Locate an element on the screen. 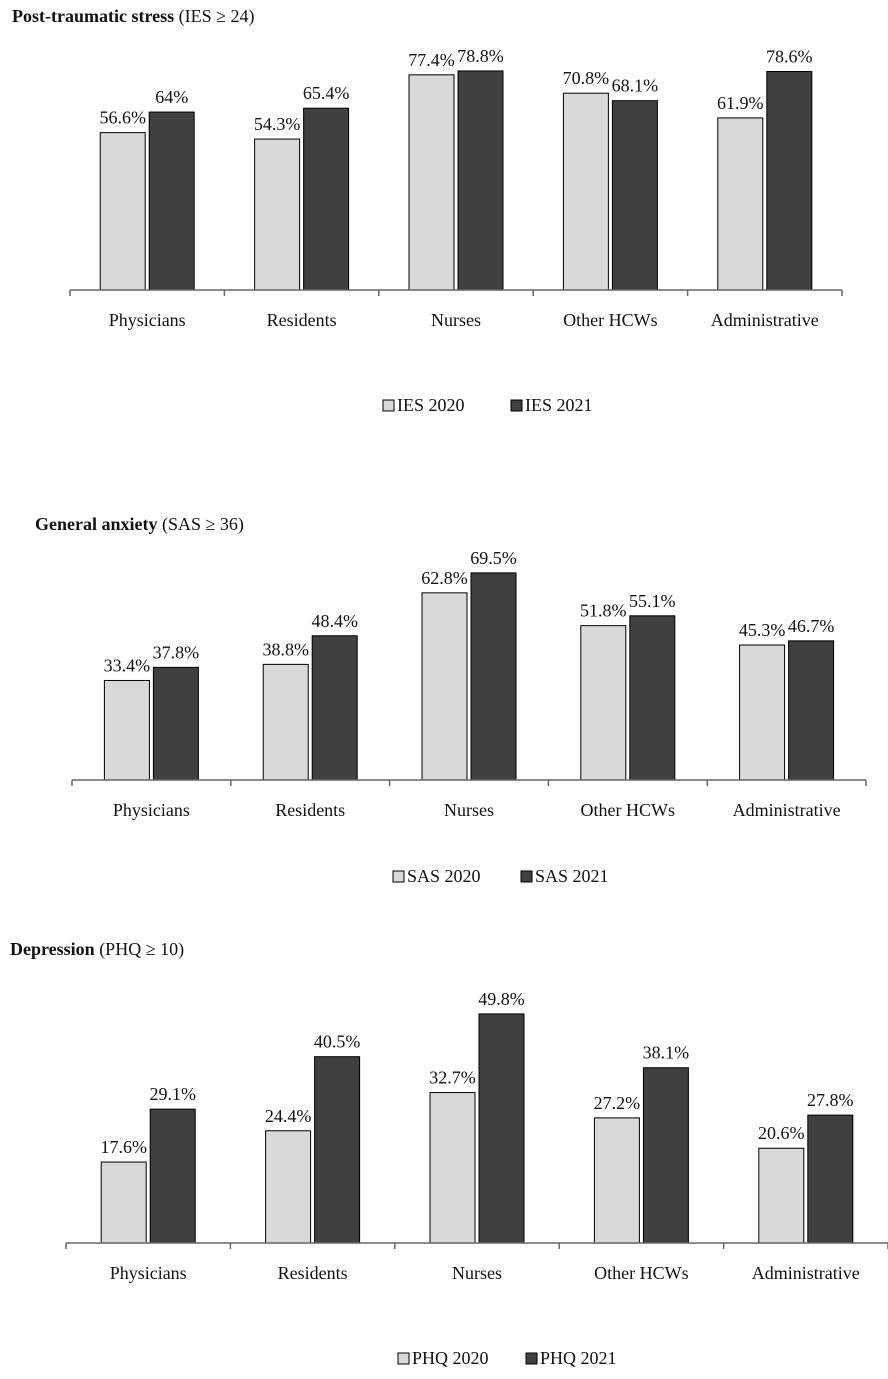 The image size is (888, 1379). value-label: 61.9% is located at coordinates (740, 103).